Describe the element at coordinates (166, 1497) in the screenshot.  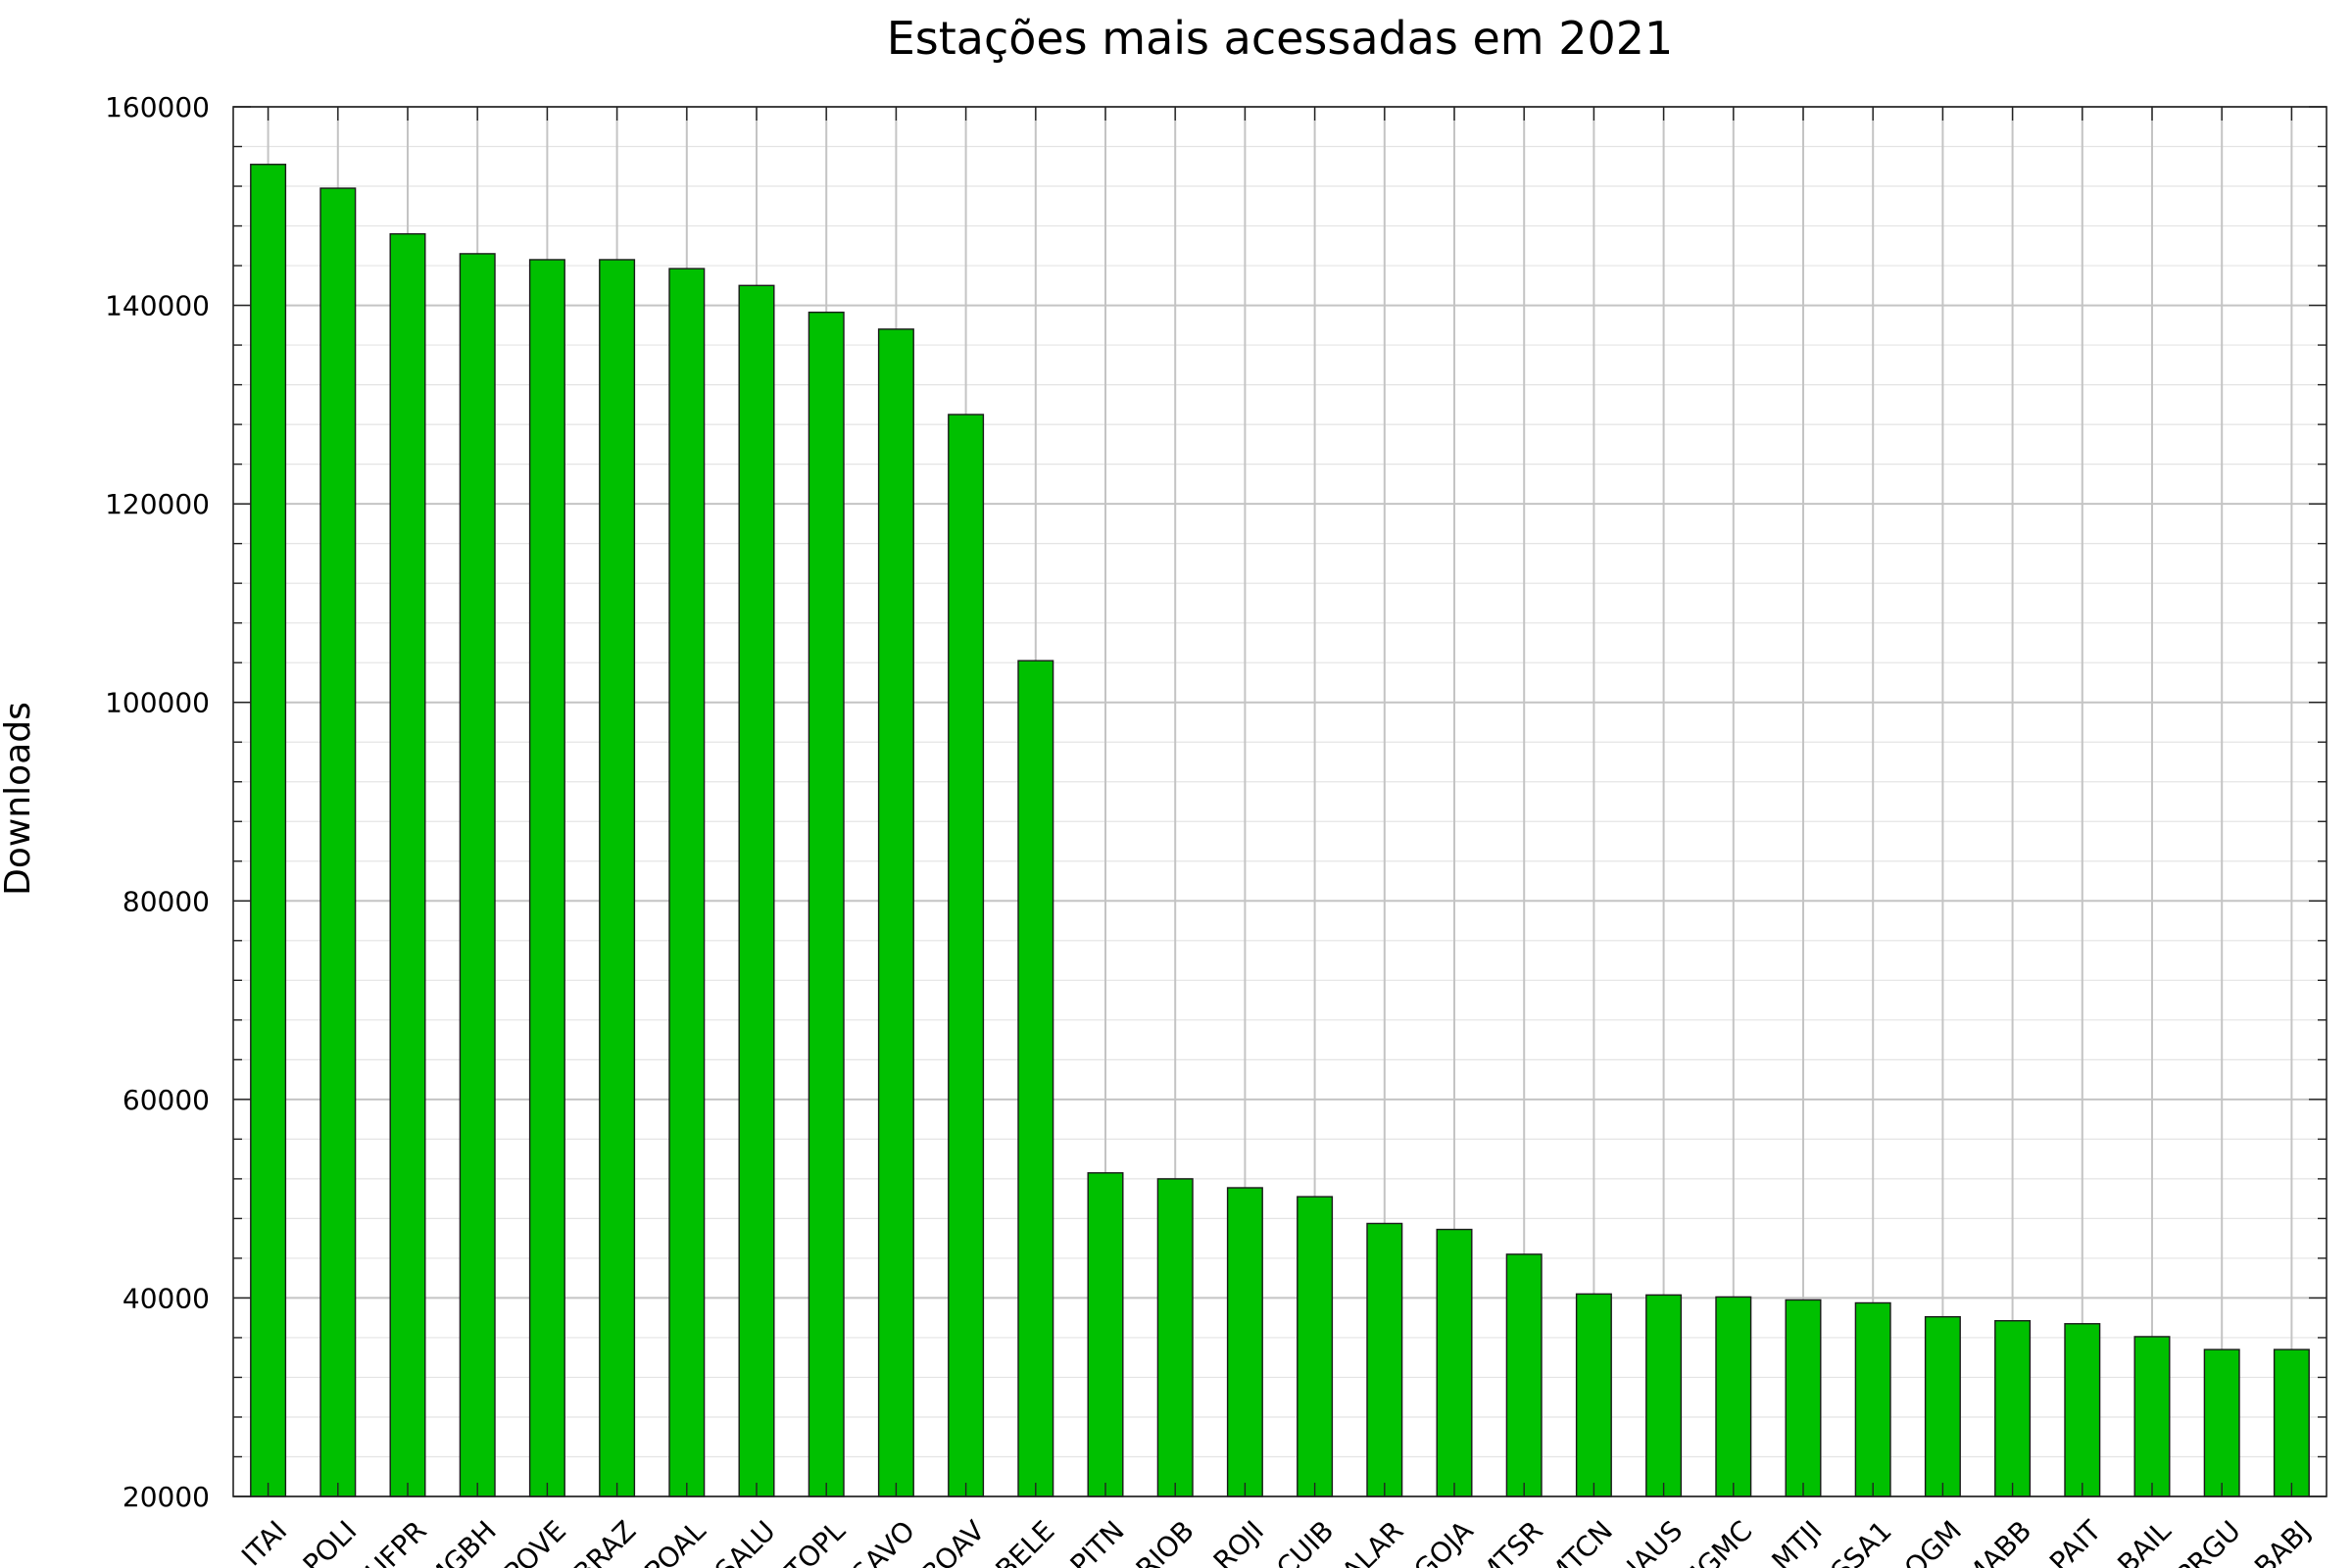
I see `y-tick-label: 20000` at that location.